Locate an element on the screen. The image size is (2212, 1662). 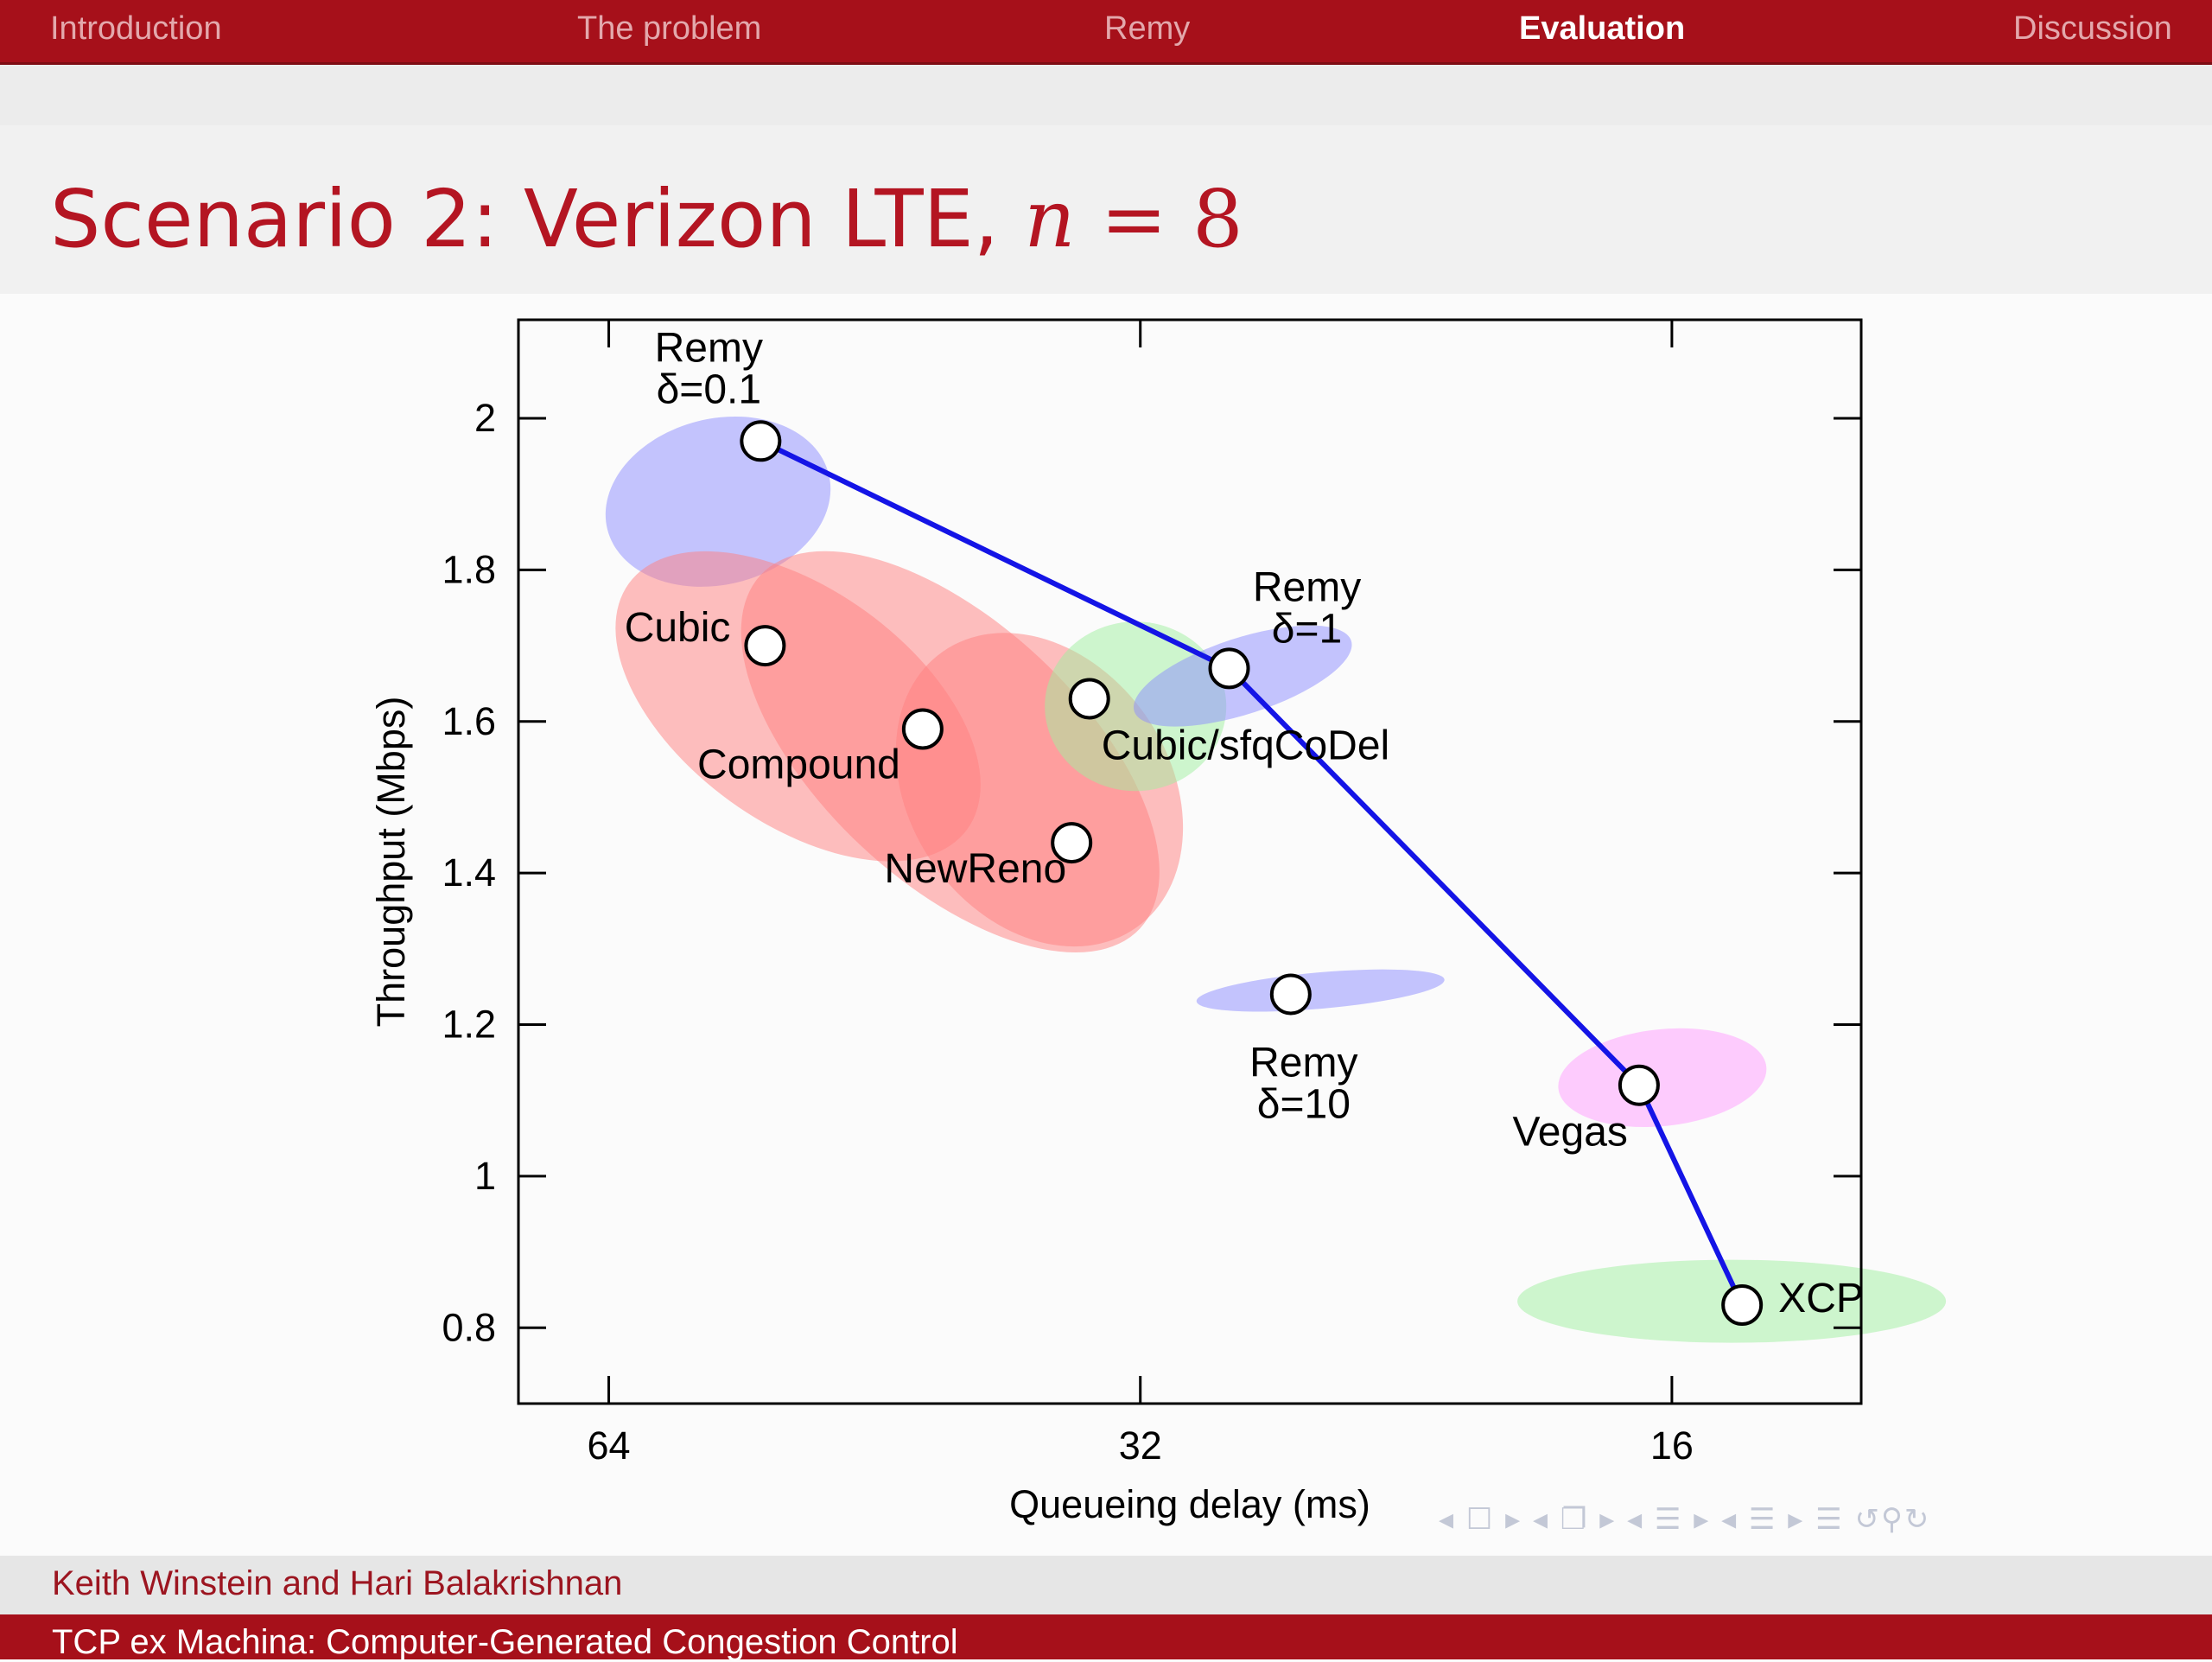
y-tick-label-2: 1 is located at coordinates (485, 1176).